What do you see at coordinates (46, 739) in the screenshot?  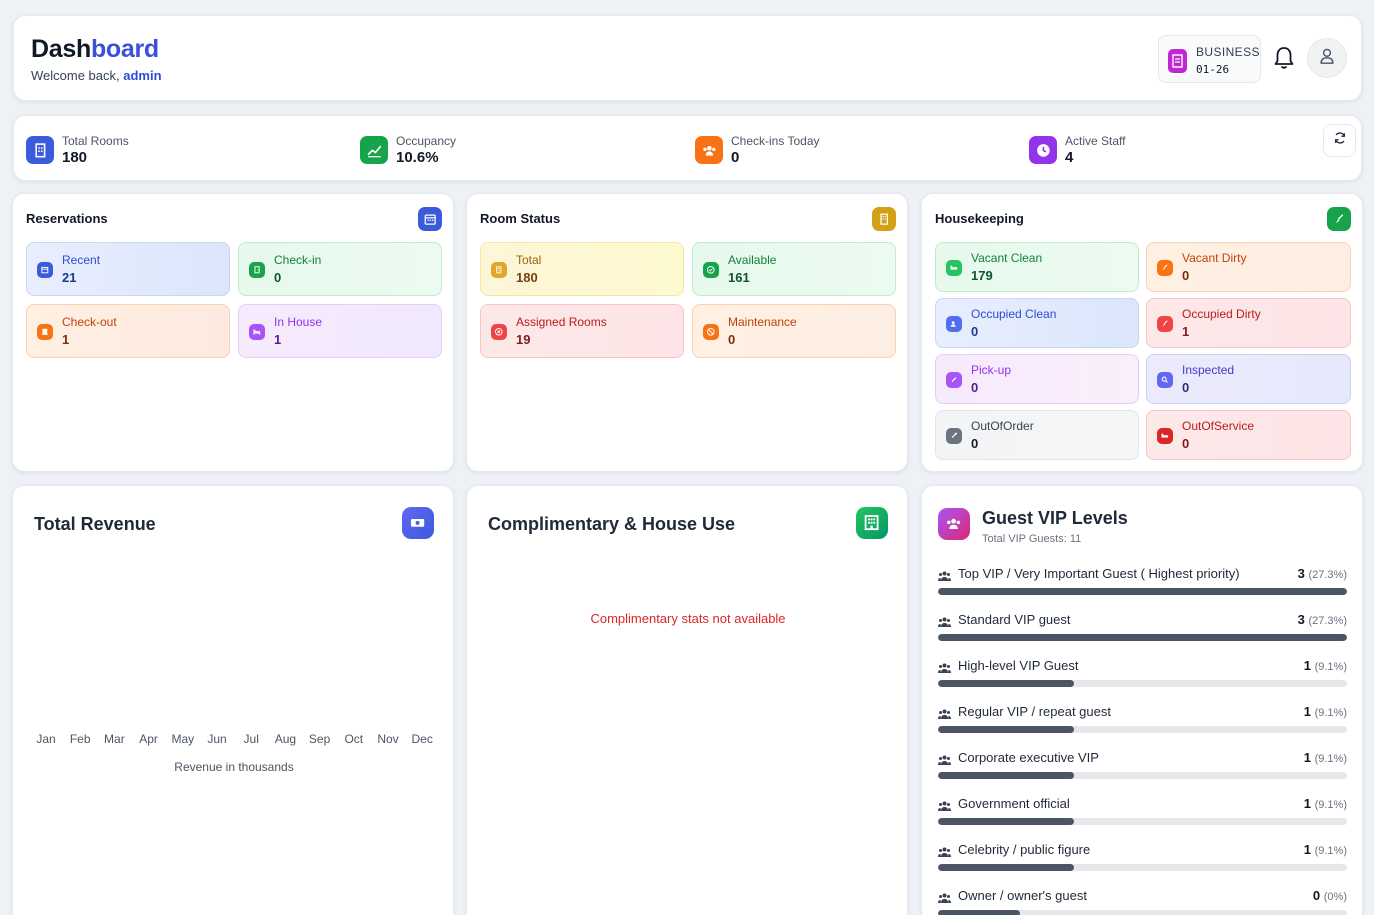 I see `month-tick-label: Jan` at bounding box center [46, 739].